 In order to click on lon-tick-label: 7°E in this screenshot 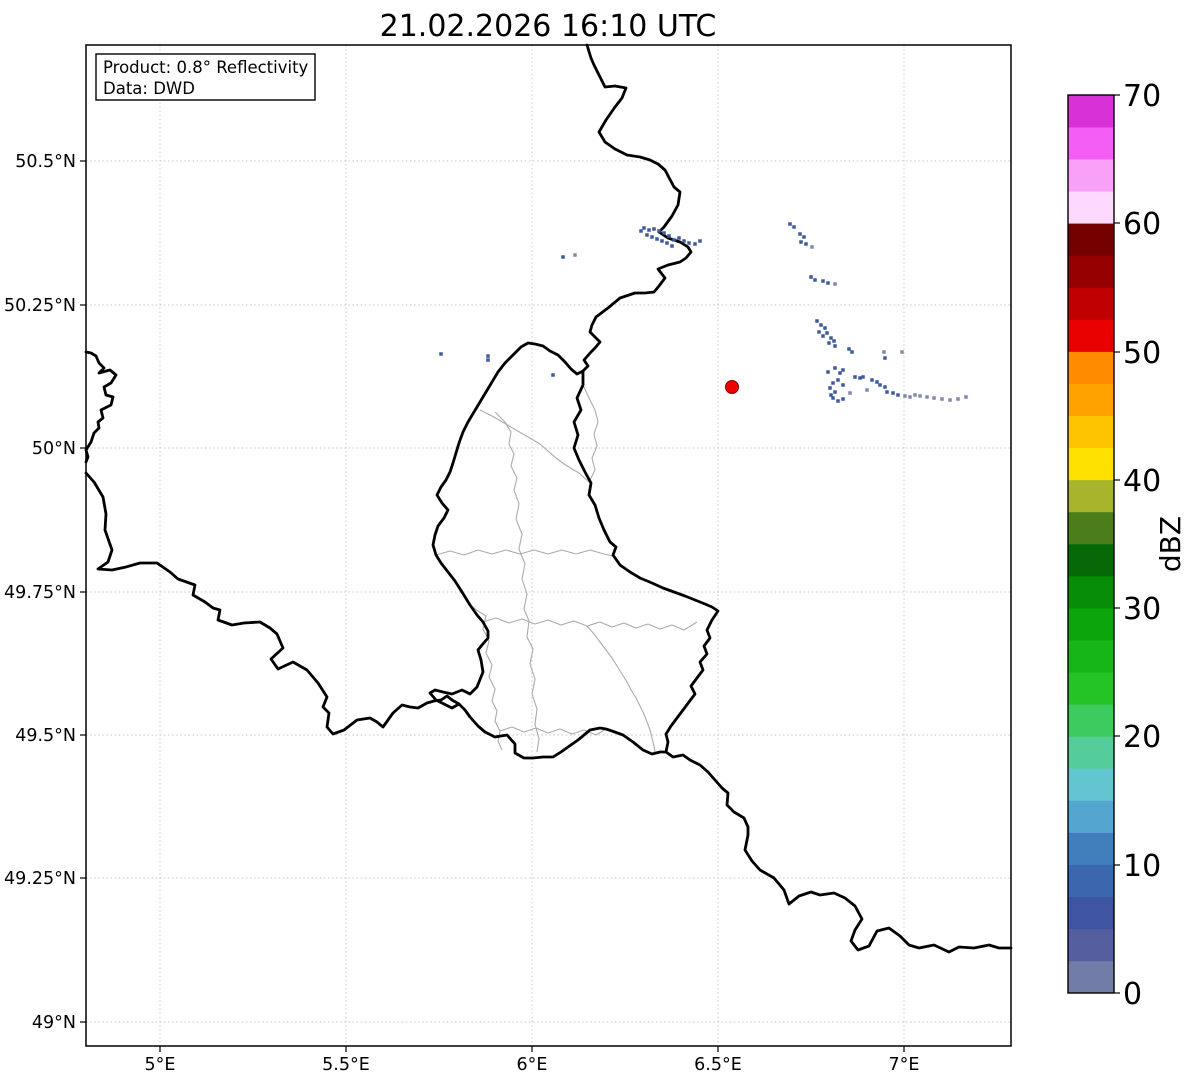, I will do `click(904, 1065)`.